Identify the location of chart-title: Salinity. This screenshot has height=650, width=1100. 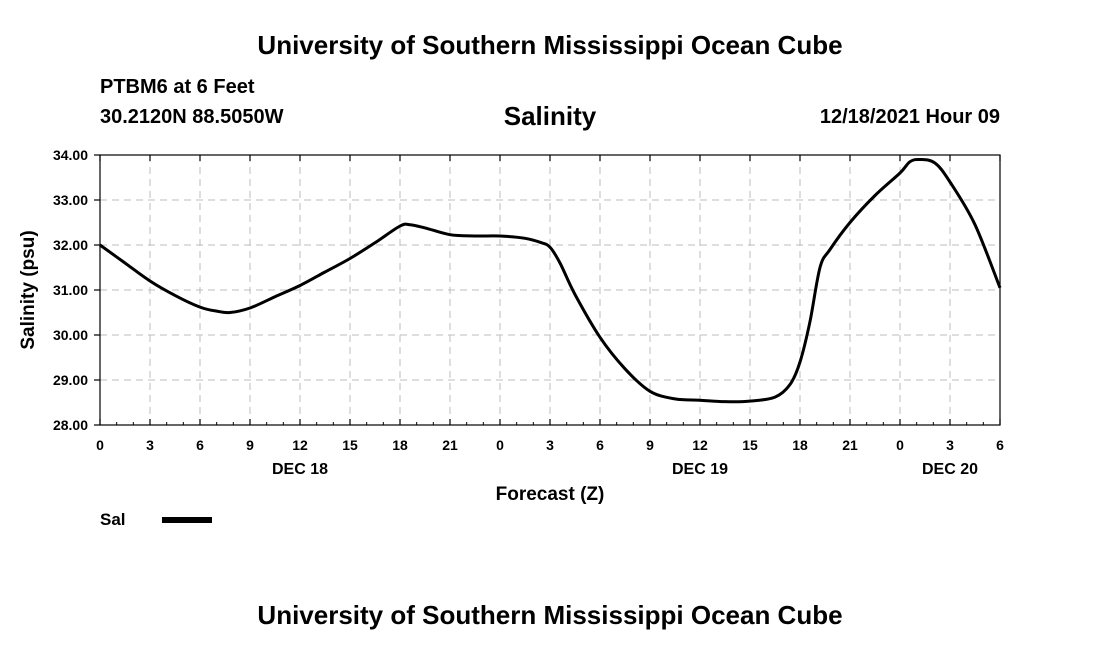
(550, 116).